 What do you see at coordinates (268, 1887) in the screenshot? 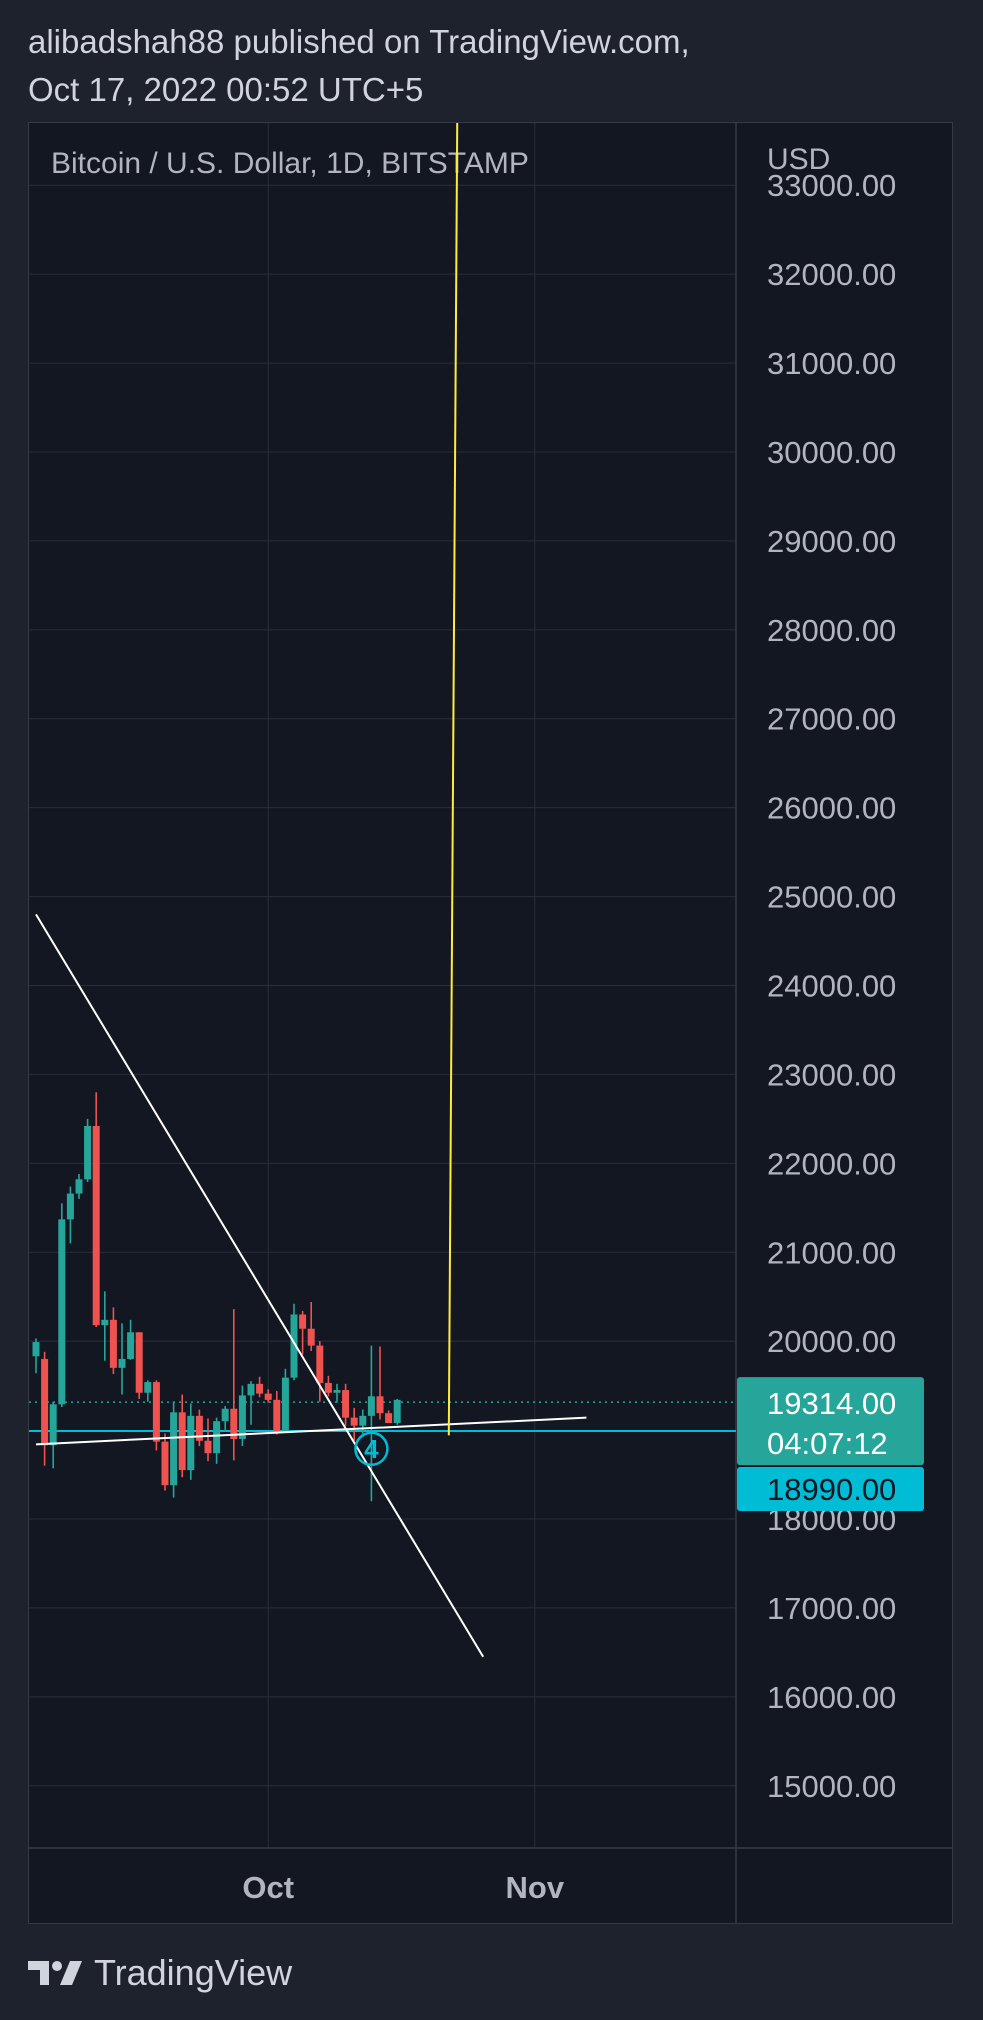
I see `time-tick-label: Oct` at bounding box center [268, 1887].